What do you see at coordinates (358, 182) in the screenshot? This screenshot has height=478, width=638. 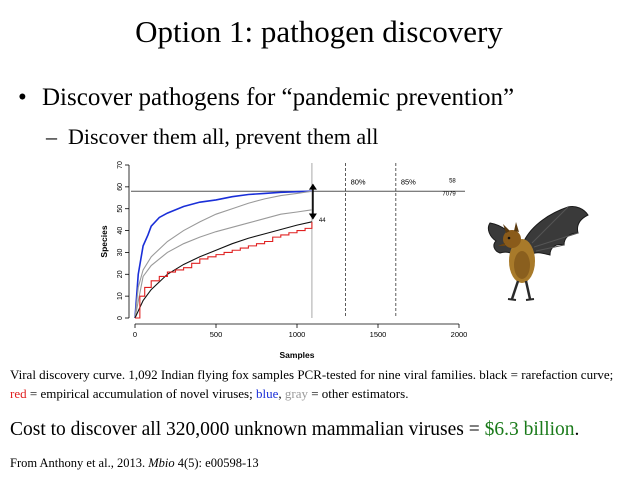 I see `vertical-line-label: 80%` at bounding box center [358, 182].